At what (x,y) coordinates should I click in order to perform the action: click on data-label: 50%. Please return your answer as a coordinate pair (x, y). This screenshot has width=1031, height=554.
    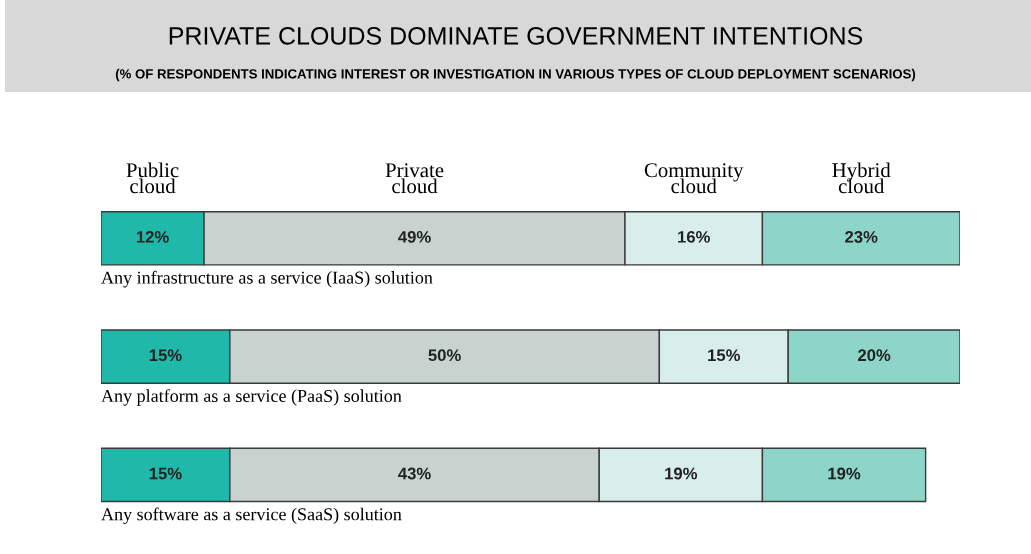
    Looking at the image, I should click on (444, 355).